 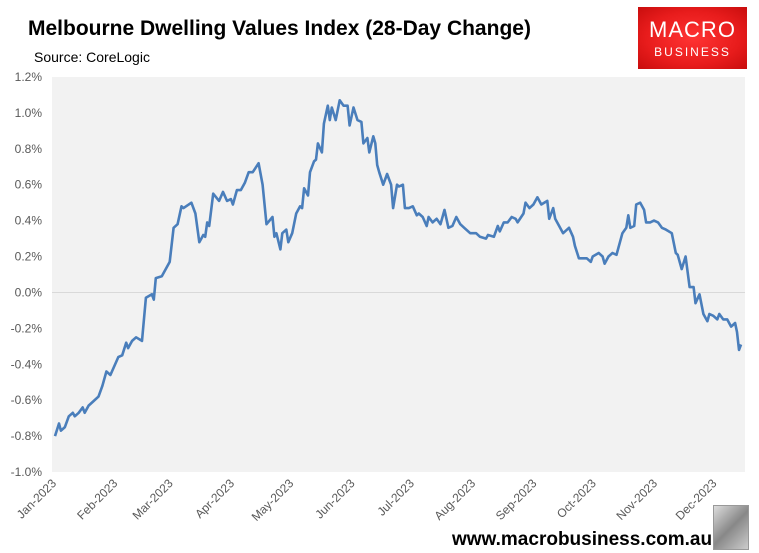 What do you see at coordinates (335, 499) in the screenshot?
I see `x-tick-label: Jun-2023` at bounding box center [335, 499].